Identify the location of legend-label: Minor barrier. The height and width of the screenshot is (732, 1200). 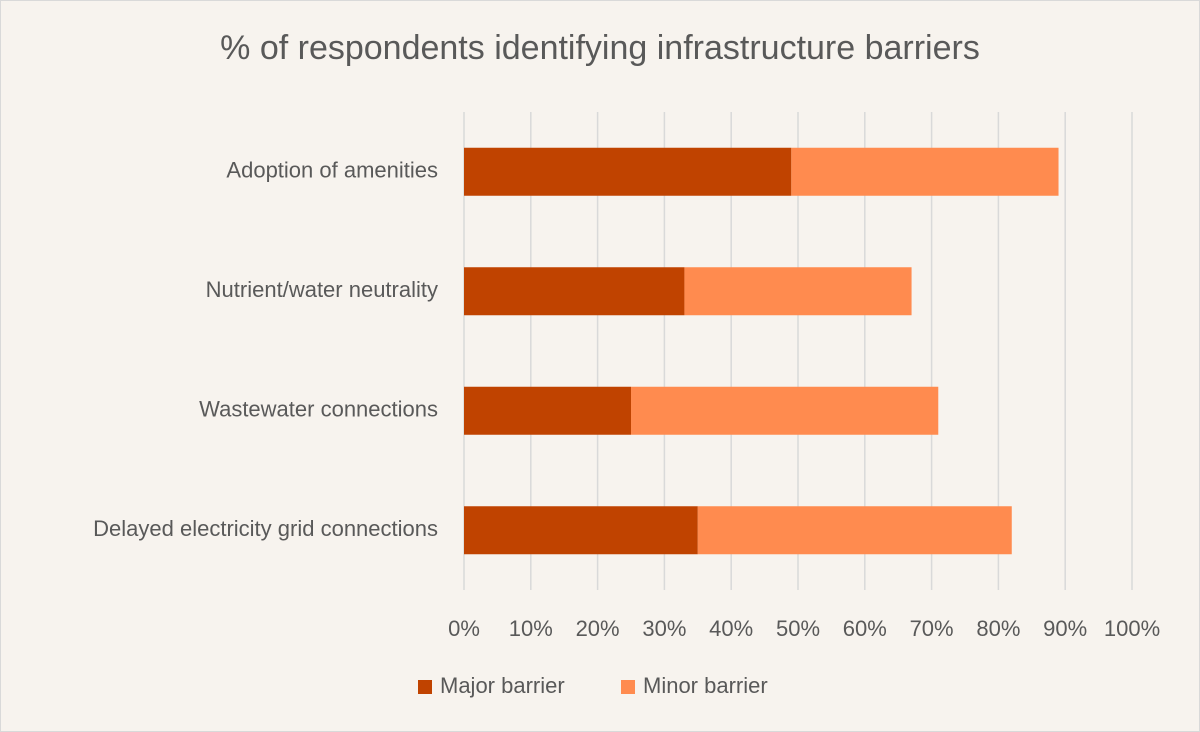
(705, 685).